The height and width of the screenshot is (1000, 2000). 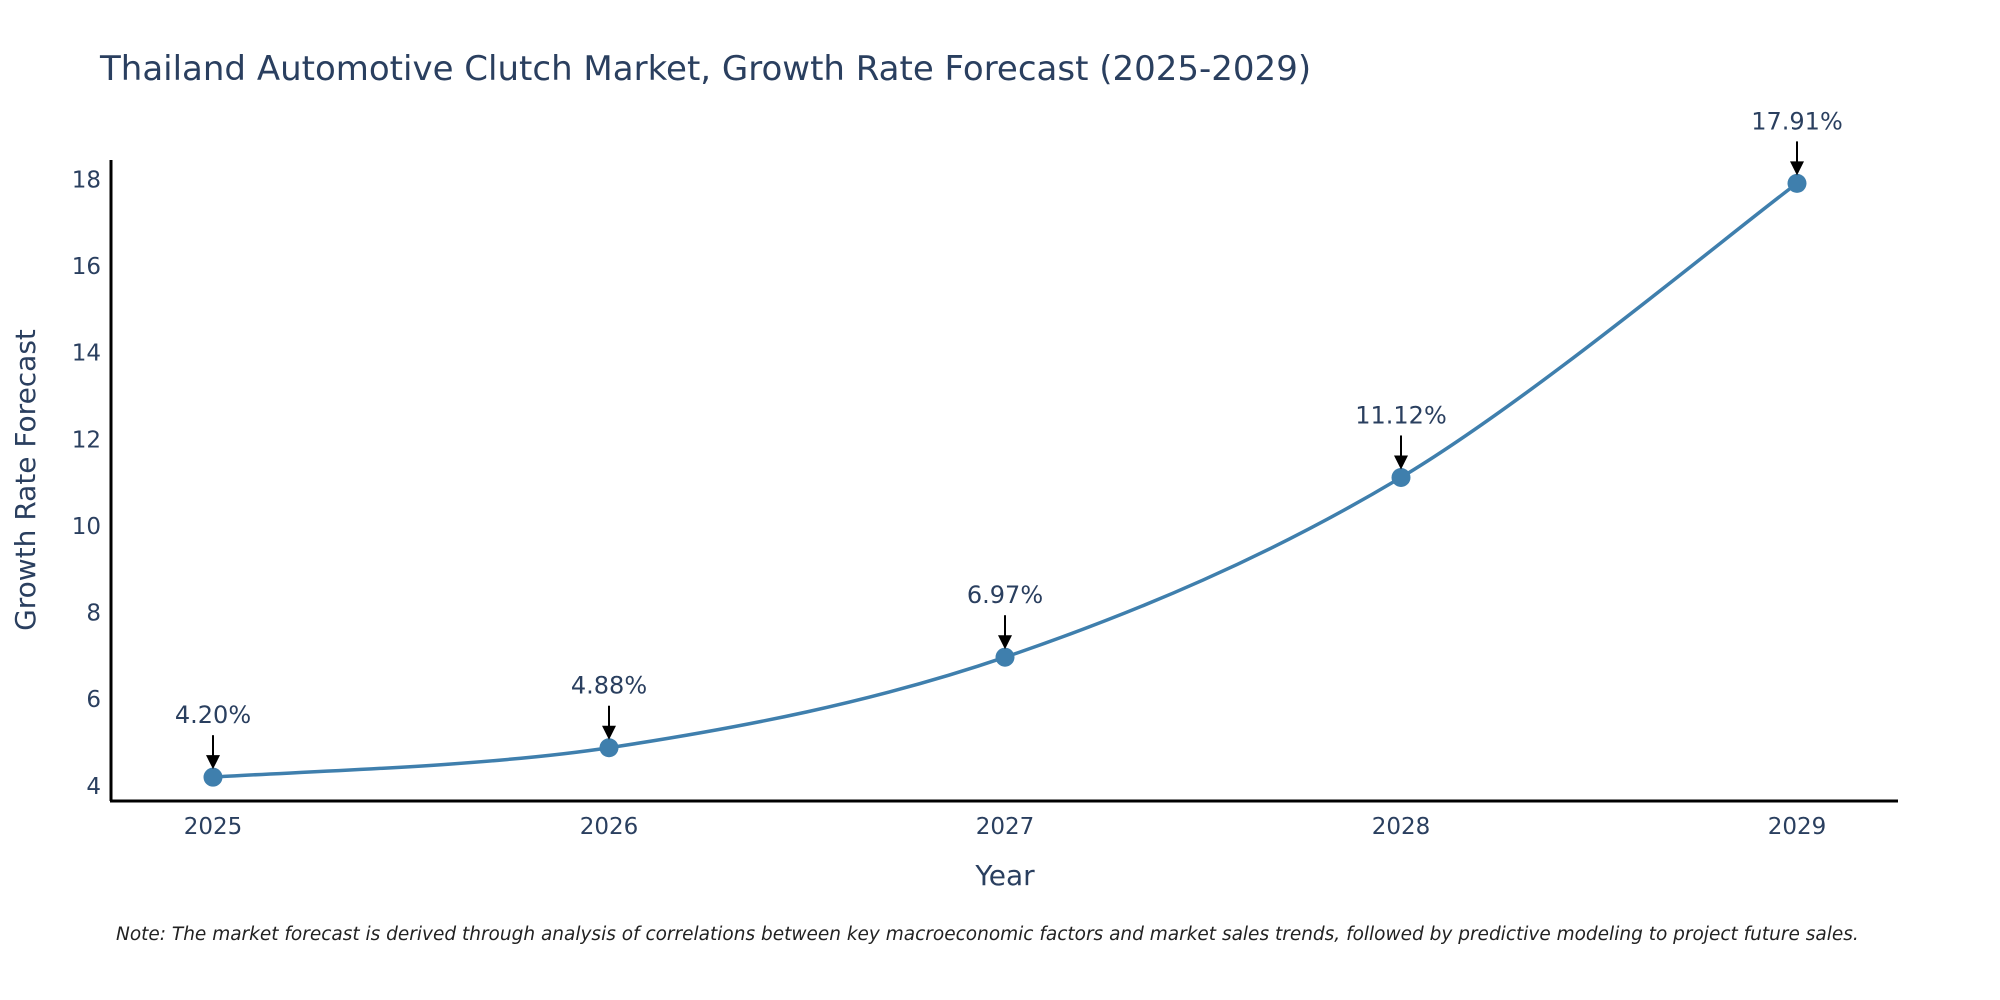 I want to click on x-tick-label: 2026, so click(x=609, y=827).